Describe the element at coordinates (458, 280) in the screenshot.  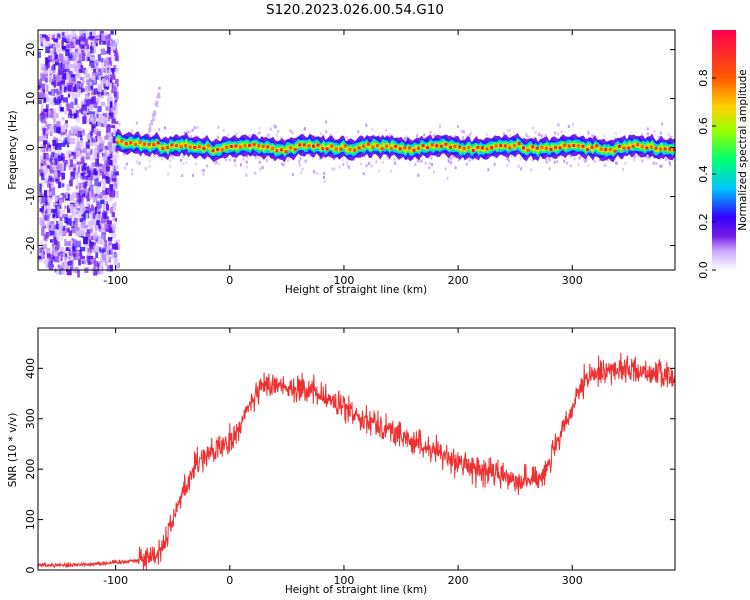
I see `x-tick-label: 200` at that location.